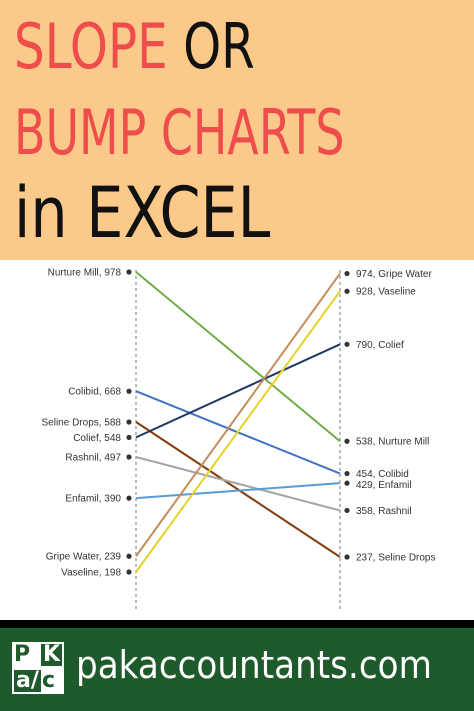 The image size is (474, 711). I want to click on series-line-rashnil, so click(238, 484).